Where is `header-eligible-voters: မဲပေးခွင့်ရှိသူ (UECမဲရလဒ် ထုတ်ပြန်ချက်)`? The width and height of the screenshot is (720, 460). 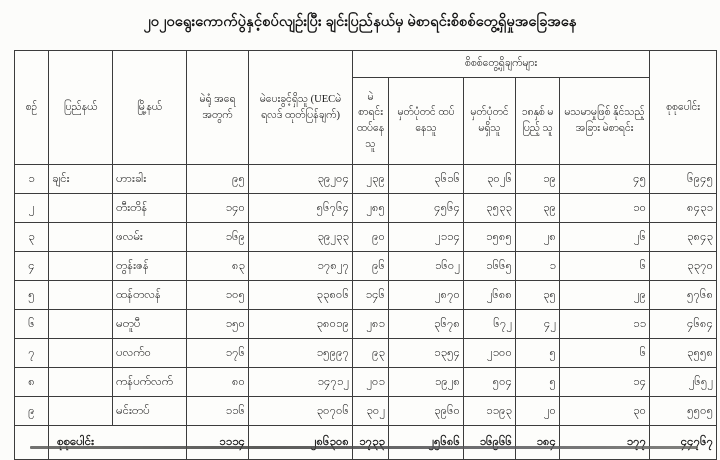 header-eligible-voters: မဲပေးခွင့်ရှိသူ (UECမဲရလဒ် ထုတ်ပြန်ချက်) is located at coordinates (300, 107).